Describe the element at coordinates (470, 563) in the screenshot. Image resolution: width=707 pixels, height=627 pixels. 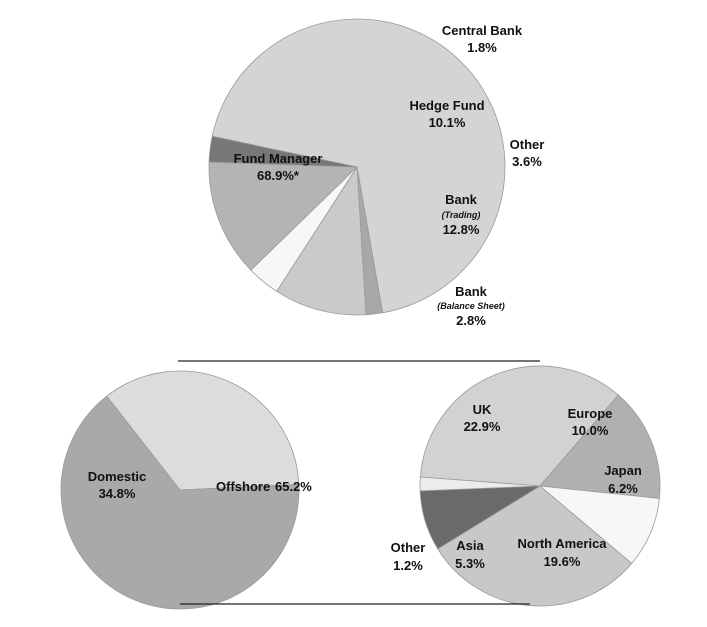
I see `value-asia: 5.3%` at that location.